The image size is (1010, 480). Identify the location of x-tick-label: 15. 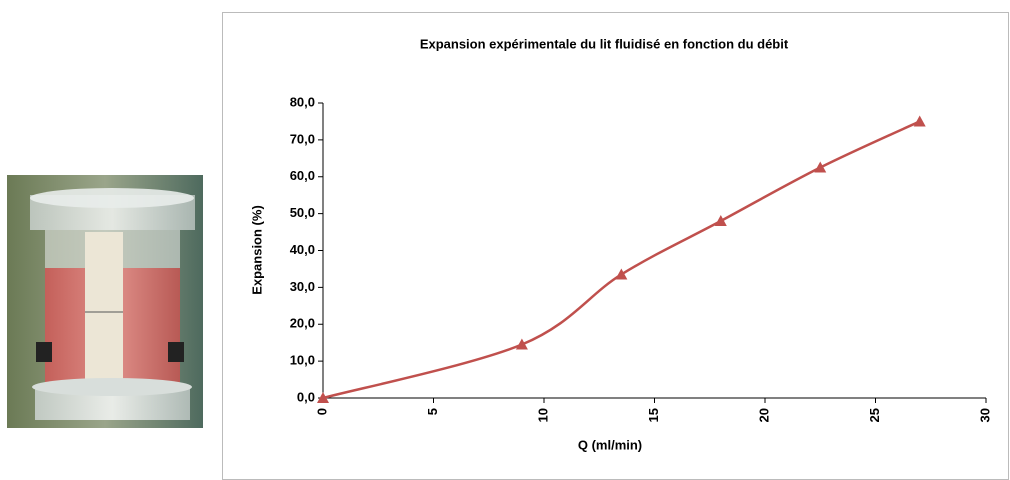
(653, 415).